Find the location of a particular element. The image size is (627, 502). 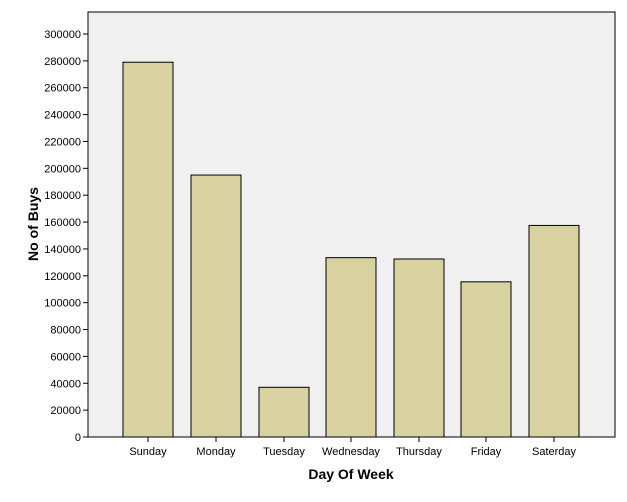

y-tick-label: 260000 is located at coordinates (62, 89).